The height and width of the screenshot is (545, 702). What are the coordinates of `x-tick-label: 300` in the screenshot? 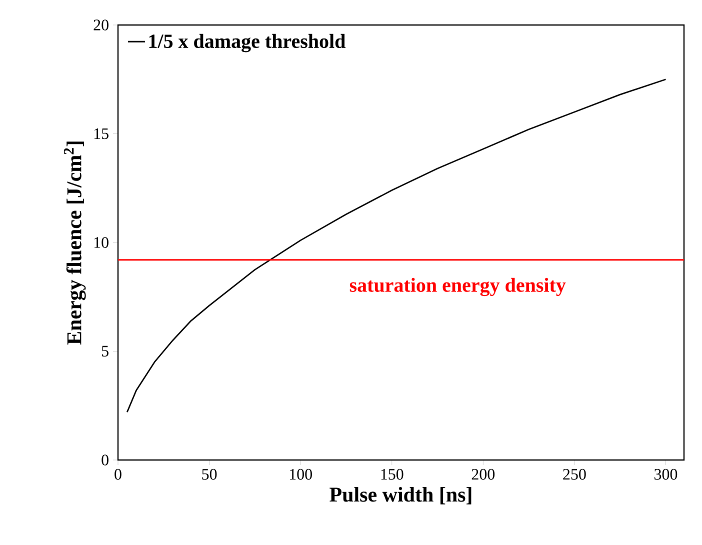 It's located at (666, 474).